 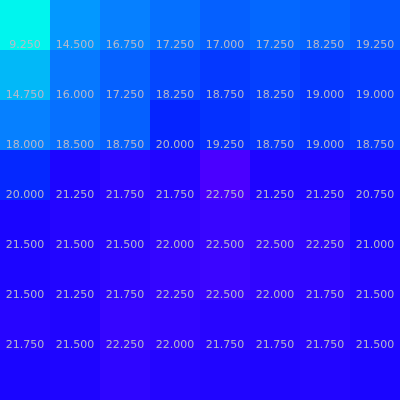 What do you see at coordinates (25, 375) in the screenshot?
I see `heatmap-cell-r7-c0` at bounding box center [25, 375].